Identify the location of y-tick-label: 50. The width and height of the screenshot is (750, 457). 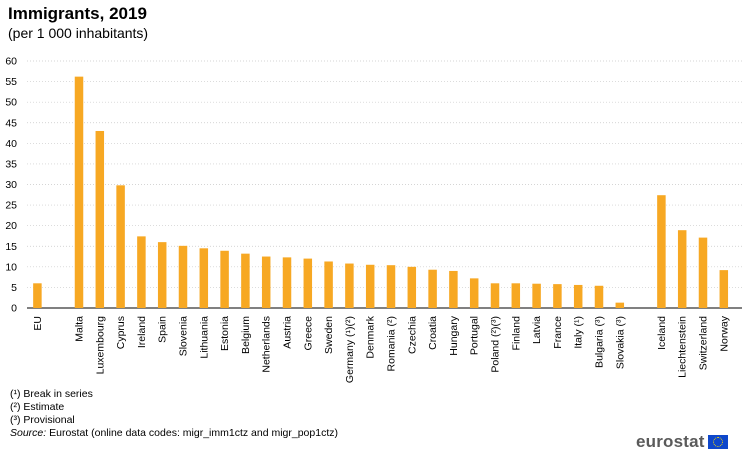
(11, 103).